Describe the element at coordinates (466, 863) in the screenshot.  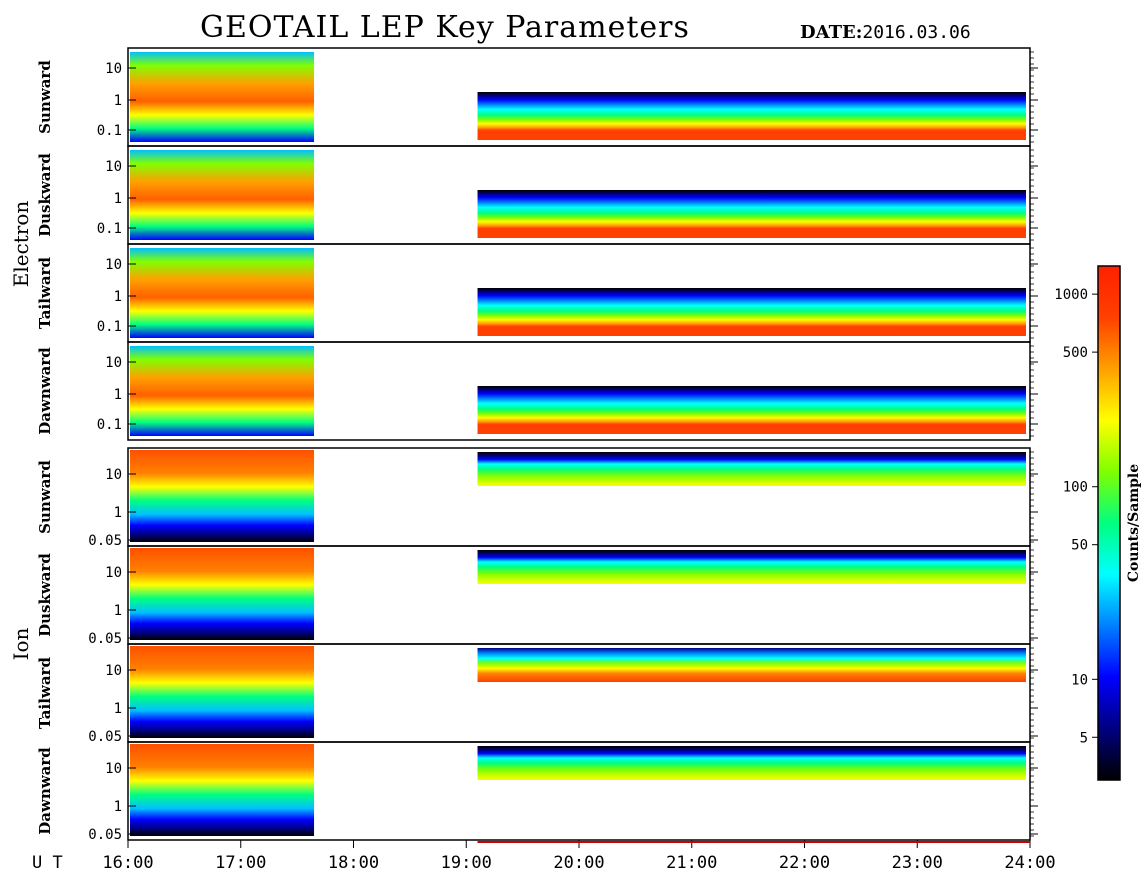
I see `x-tick-label: 19:00` at that location.